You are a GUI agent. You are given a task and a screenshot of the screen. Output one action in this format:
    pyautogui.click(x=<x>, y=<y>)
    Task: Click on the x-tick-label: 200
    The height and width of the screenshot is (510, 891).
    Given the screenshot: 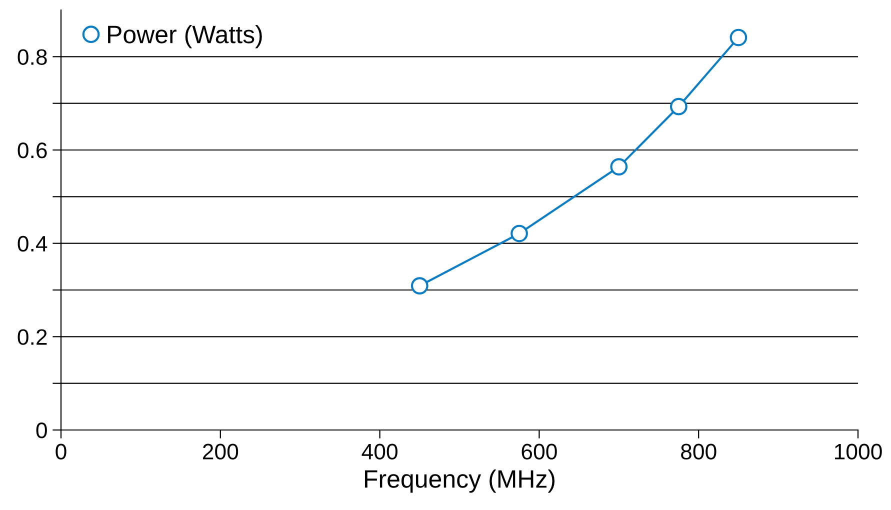 What is the action you would take?
    pyautogui.click(x=220, y=452)
    